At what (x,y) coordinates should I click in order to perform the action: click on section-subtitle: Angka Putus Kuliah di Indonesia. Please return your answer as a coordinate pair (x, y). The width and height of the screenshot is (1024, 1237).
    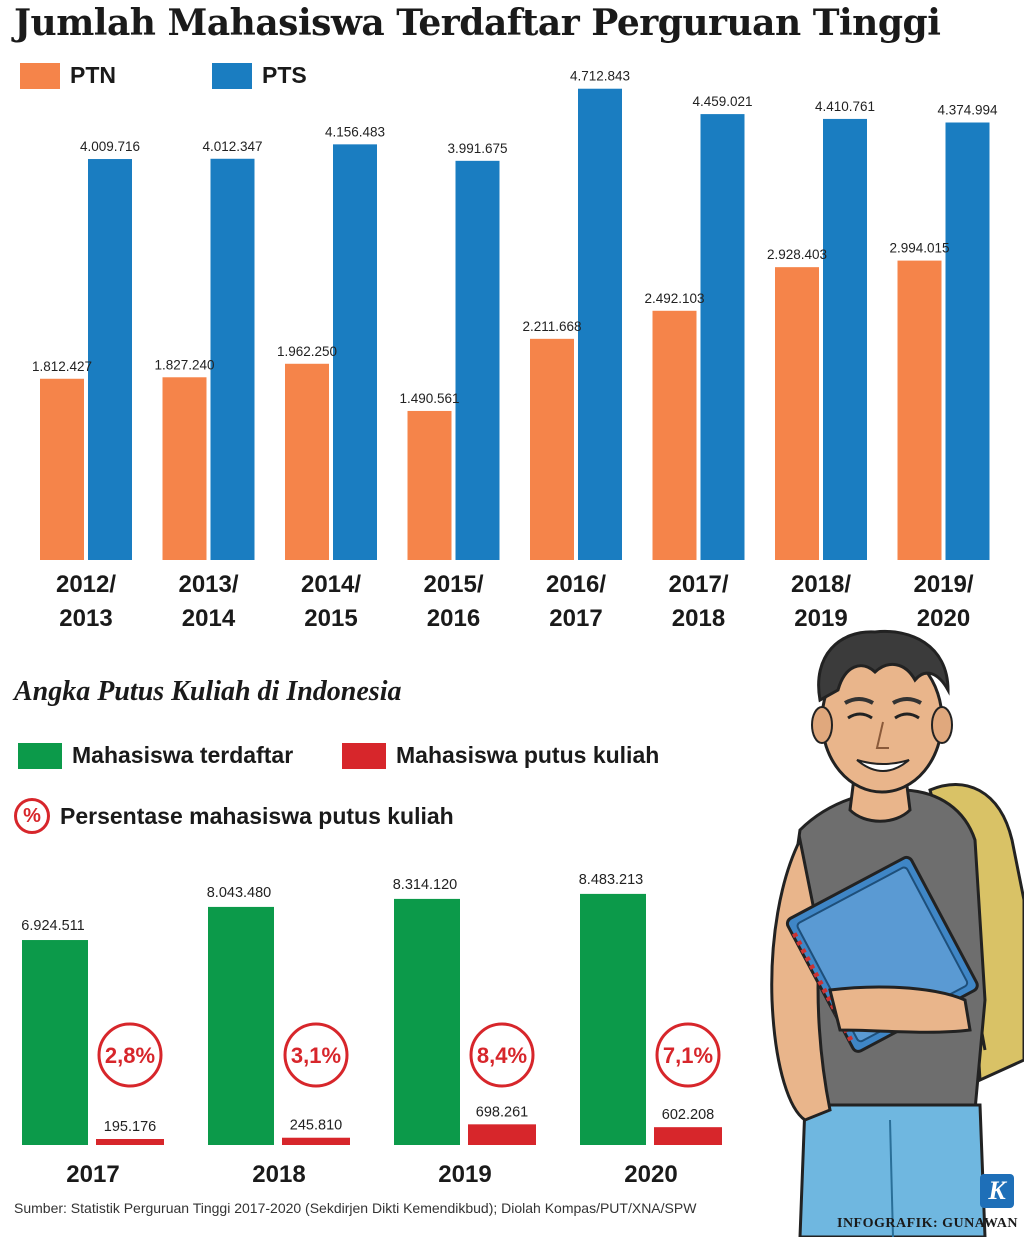
    Looking at the image, I should click on (208, 691).